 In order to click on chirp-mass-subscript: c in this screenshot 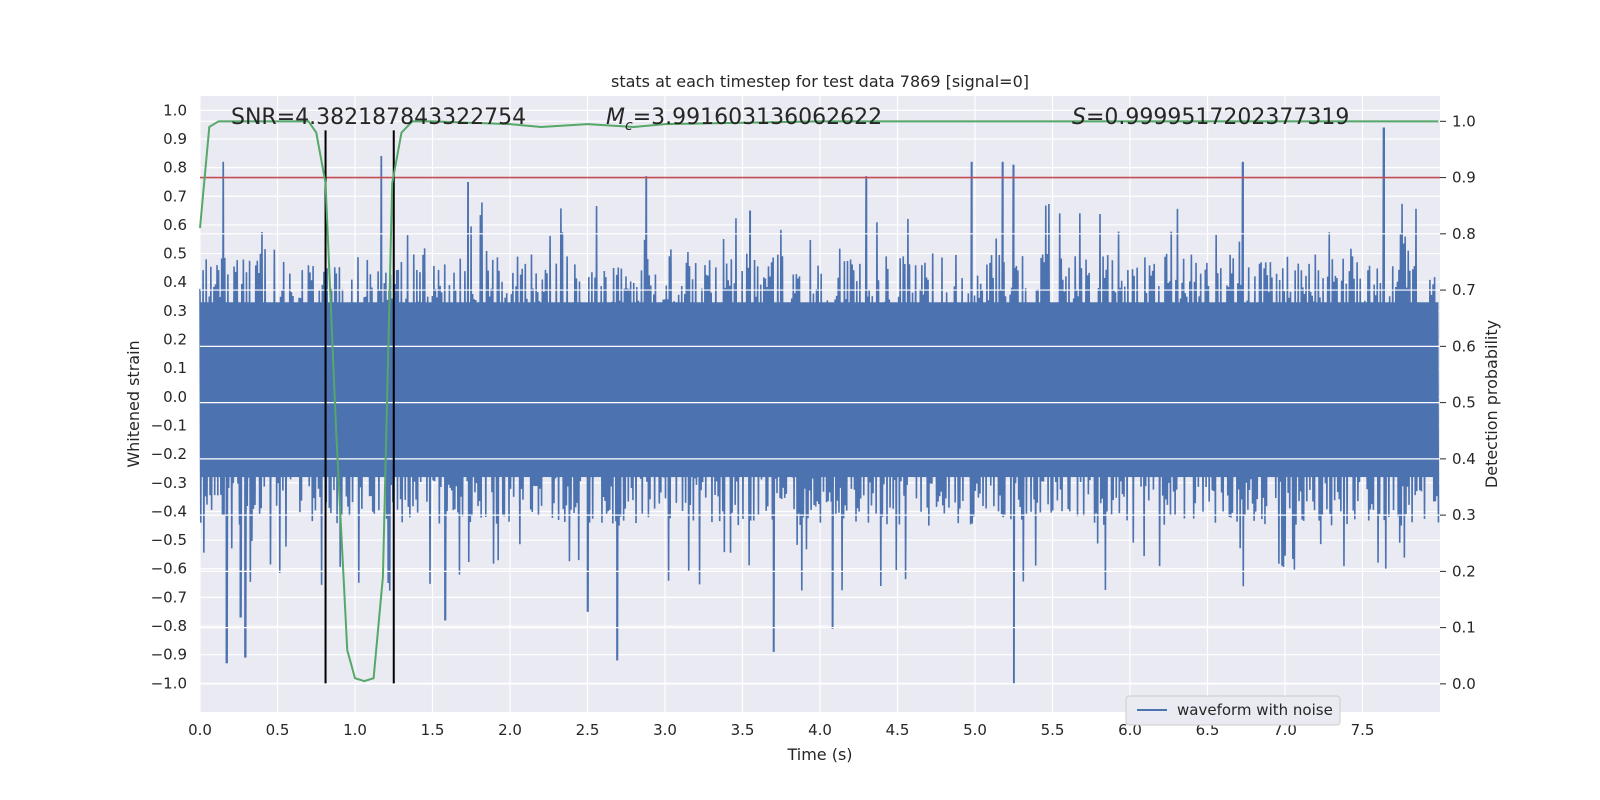, I will do `click(629, 126)`.